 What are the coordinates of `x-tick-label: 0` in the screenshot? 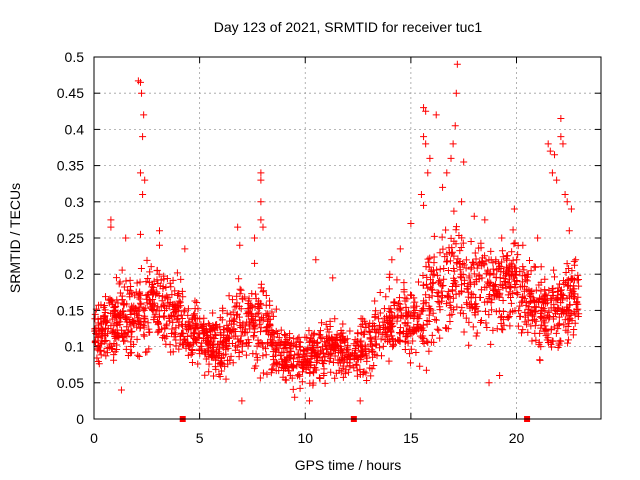 It's located at (94, 438).